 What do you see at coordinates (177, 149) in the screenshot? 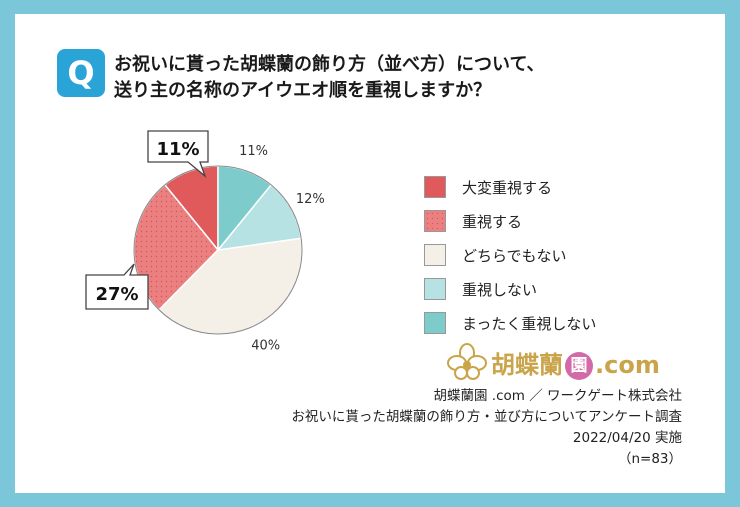
I see `callout-label-very-important: 11%` at bounding box center [177, 149].